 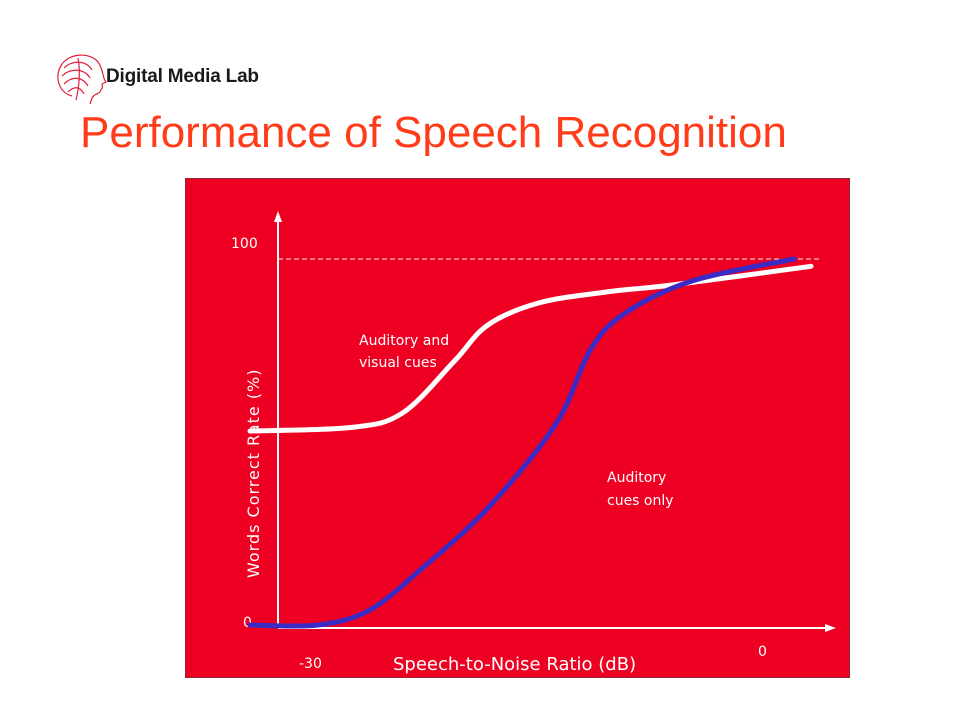 I want to click on annotation-auditory-only-line-1: Auditory, so click(x=636, y=478).